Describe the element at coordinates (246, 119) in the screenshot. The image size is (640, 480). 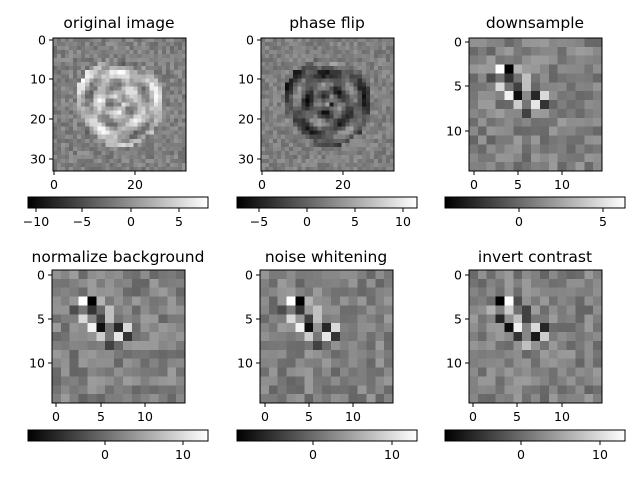
I see `y-tick-label: 20` at that location.